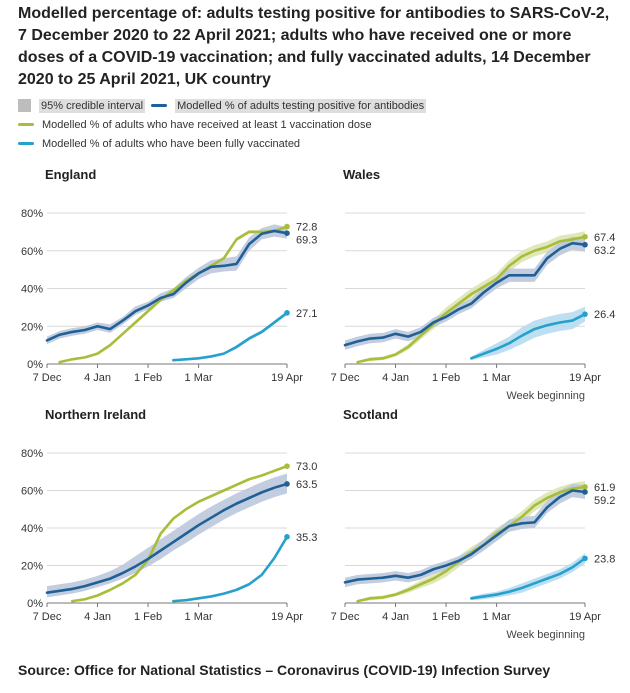 Image resolution: width=630 pixels, height=693 pixels. I want to click on end-point-one-dose-england, so click(287, 226).